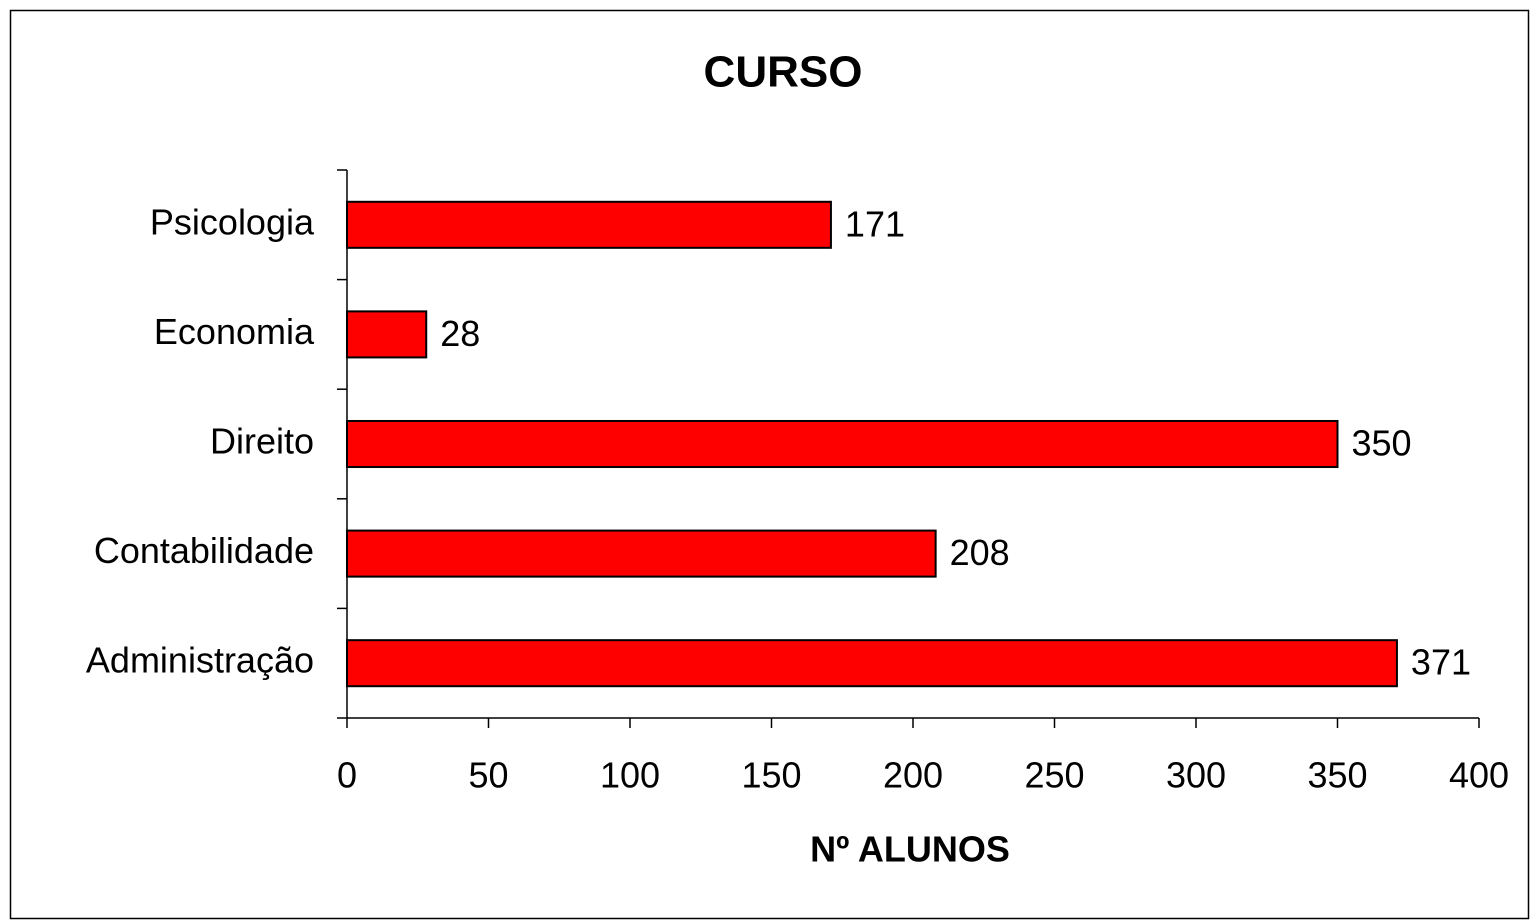  I want to click on y-tick-label: Administração, so click(200, 660).